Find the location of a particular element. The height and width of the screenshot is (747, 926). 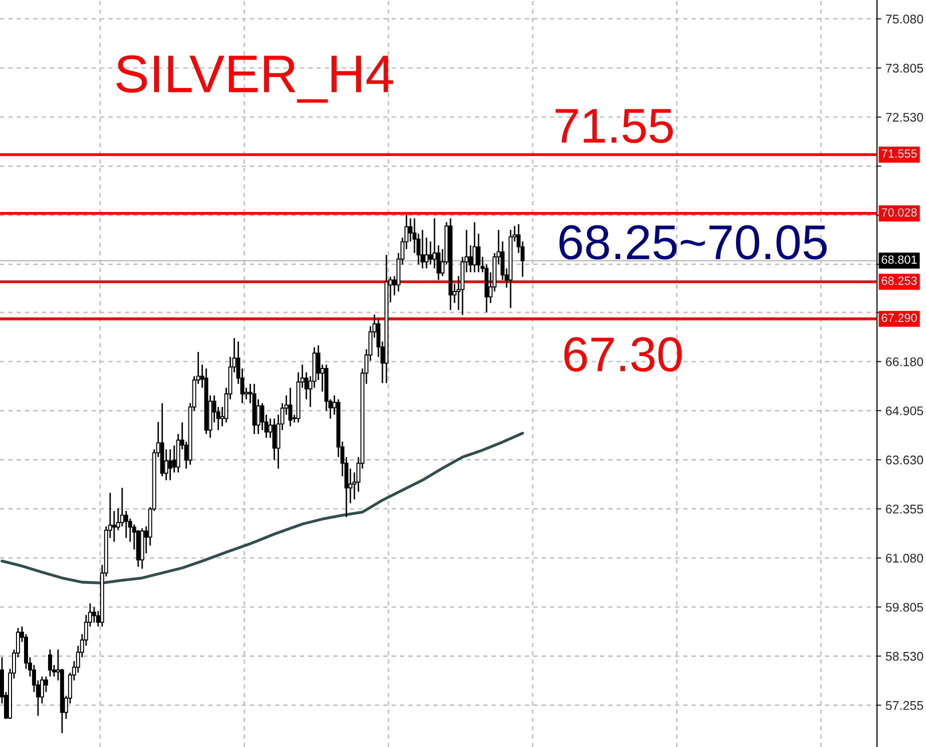

y-tick-label: 57.255 is located at coordinates (905, 705).